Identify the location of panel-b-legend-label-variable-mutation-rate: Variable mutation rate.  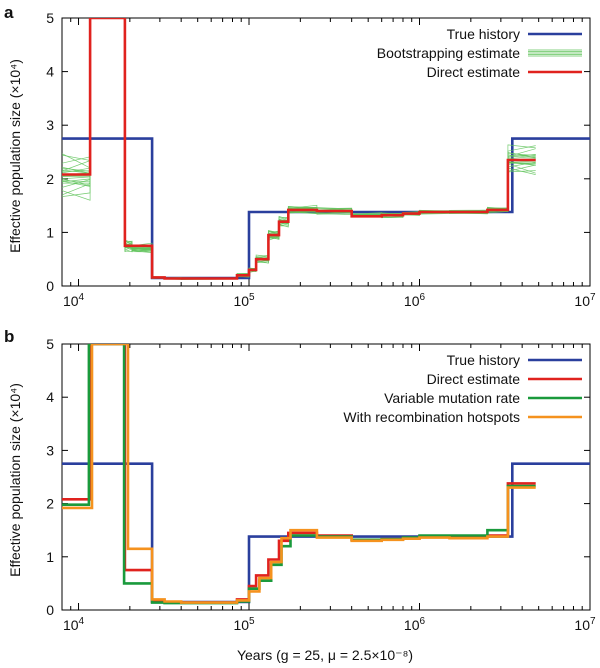
(452, 398).